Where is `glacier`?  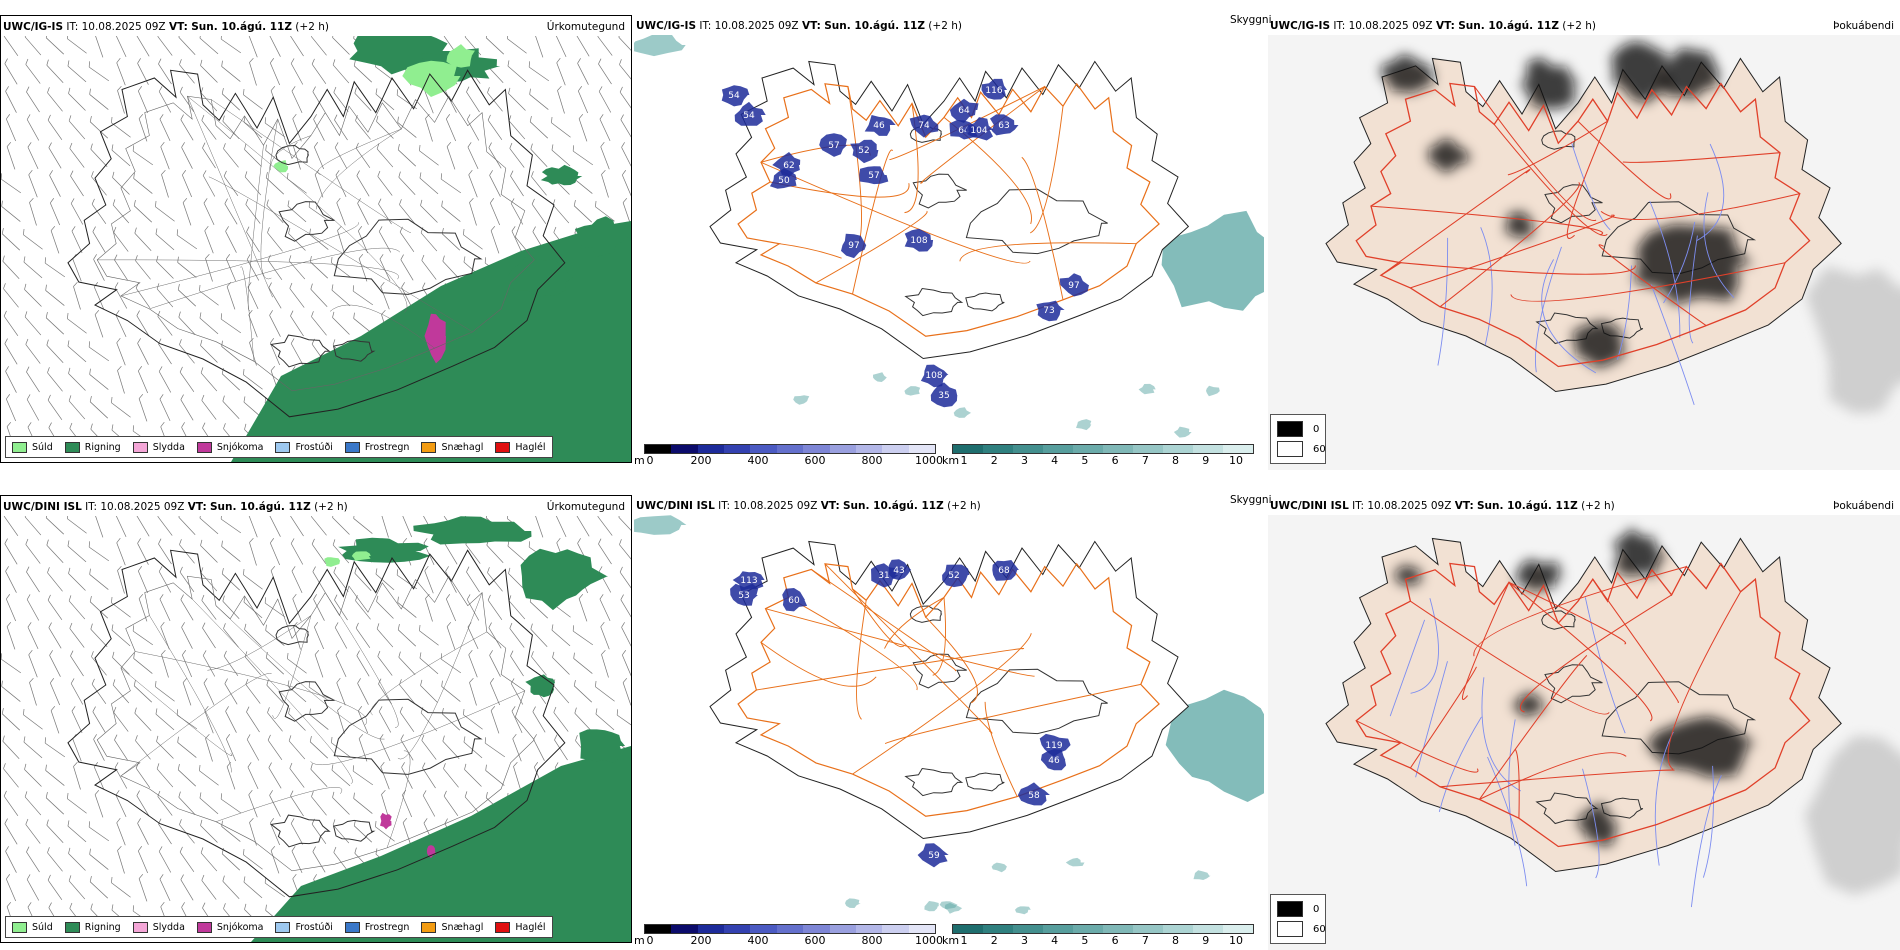 glacier is located at coordinates (934, 782).